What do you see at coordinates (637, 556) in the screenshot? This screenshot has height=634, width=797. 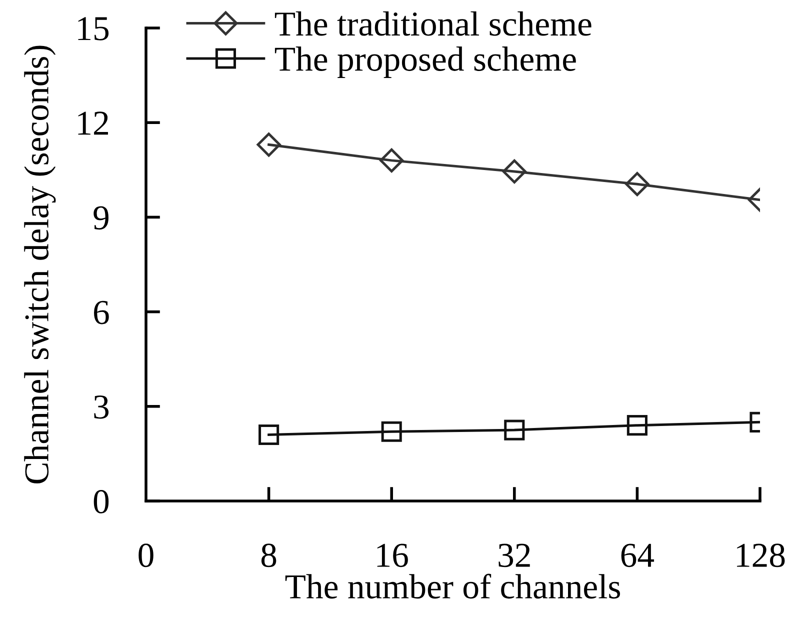 I see `x-tick-label: 64` at bounding box center [637, 556].